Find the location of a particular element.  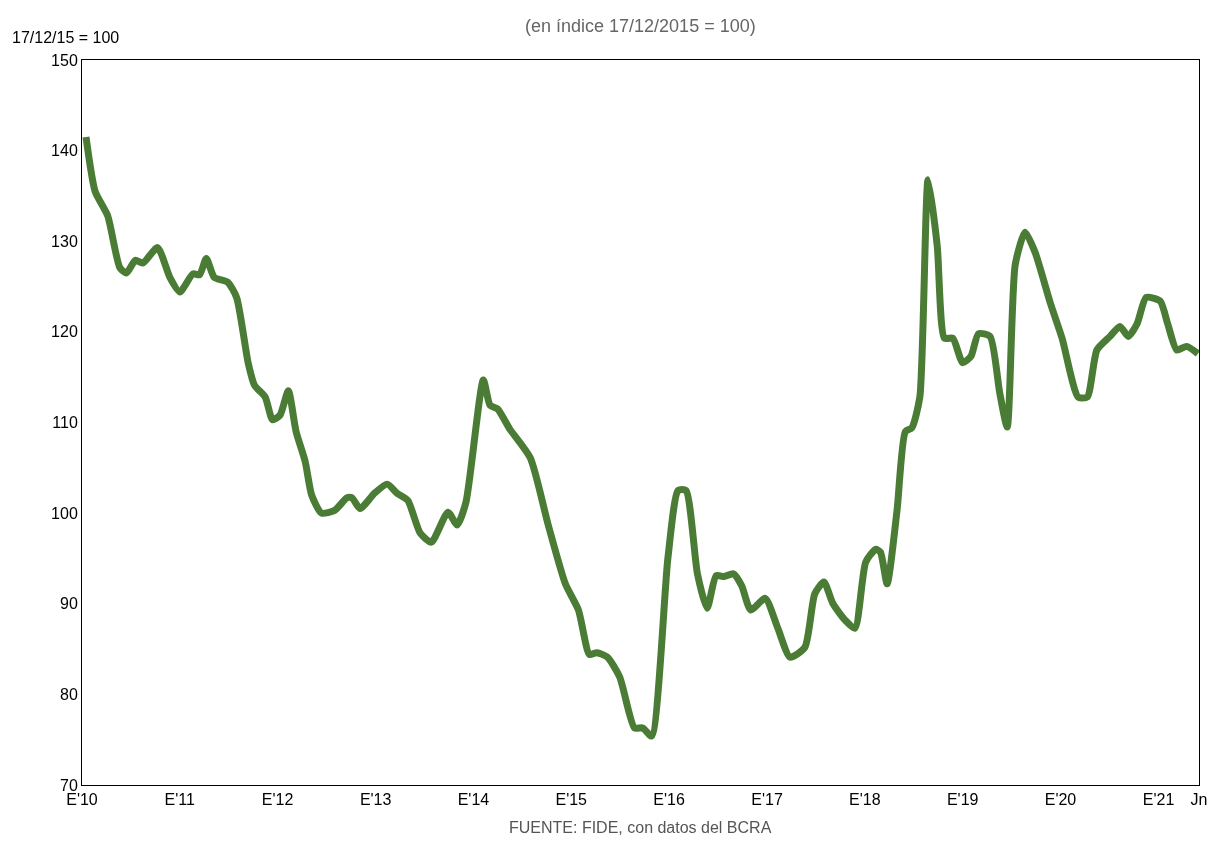

y-tick-label: 80 is located at coordinates (69, 694).